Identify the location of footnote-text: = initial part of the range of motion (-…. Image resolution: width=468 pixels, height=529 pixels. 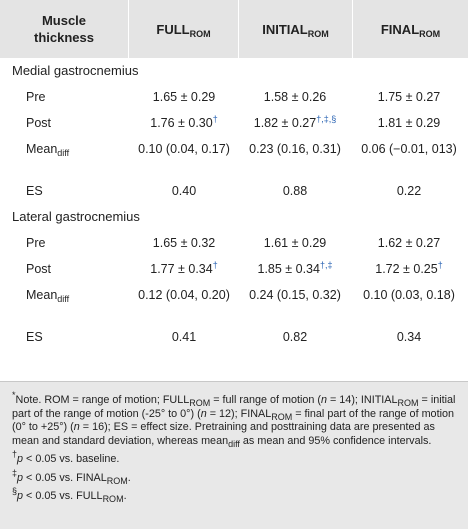
(234, 407).